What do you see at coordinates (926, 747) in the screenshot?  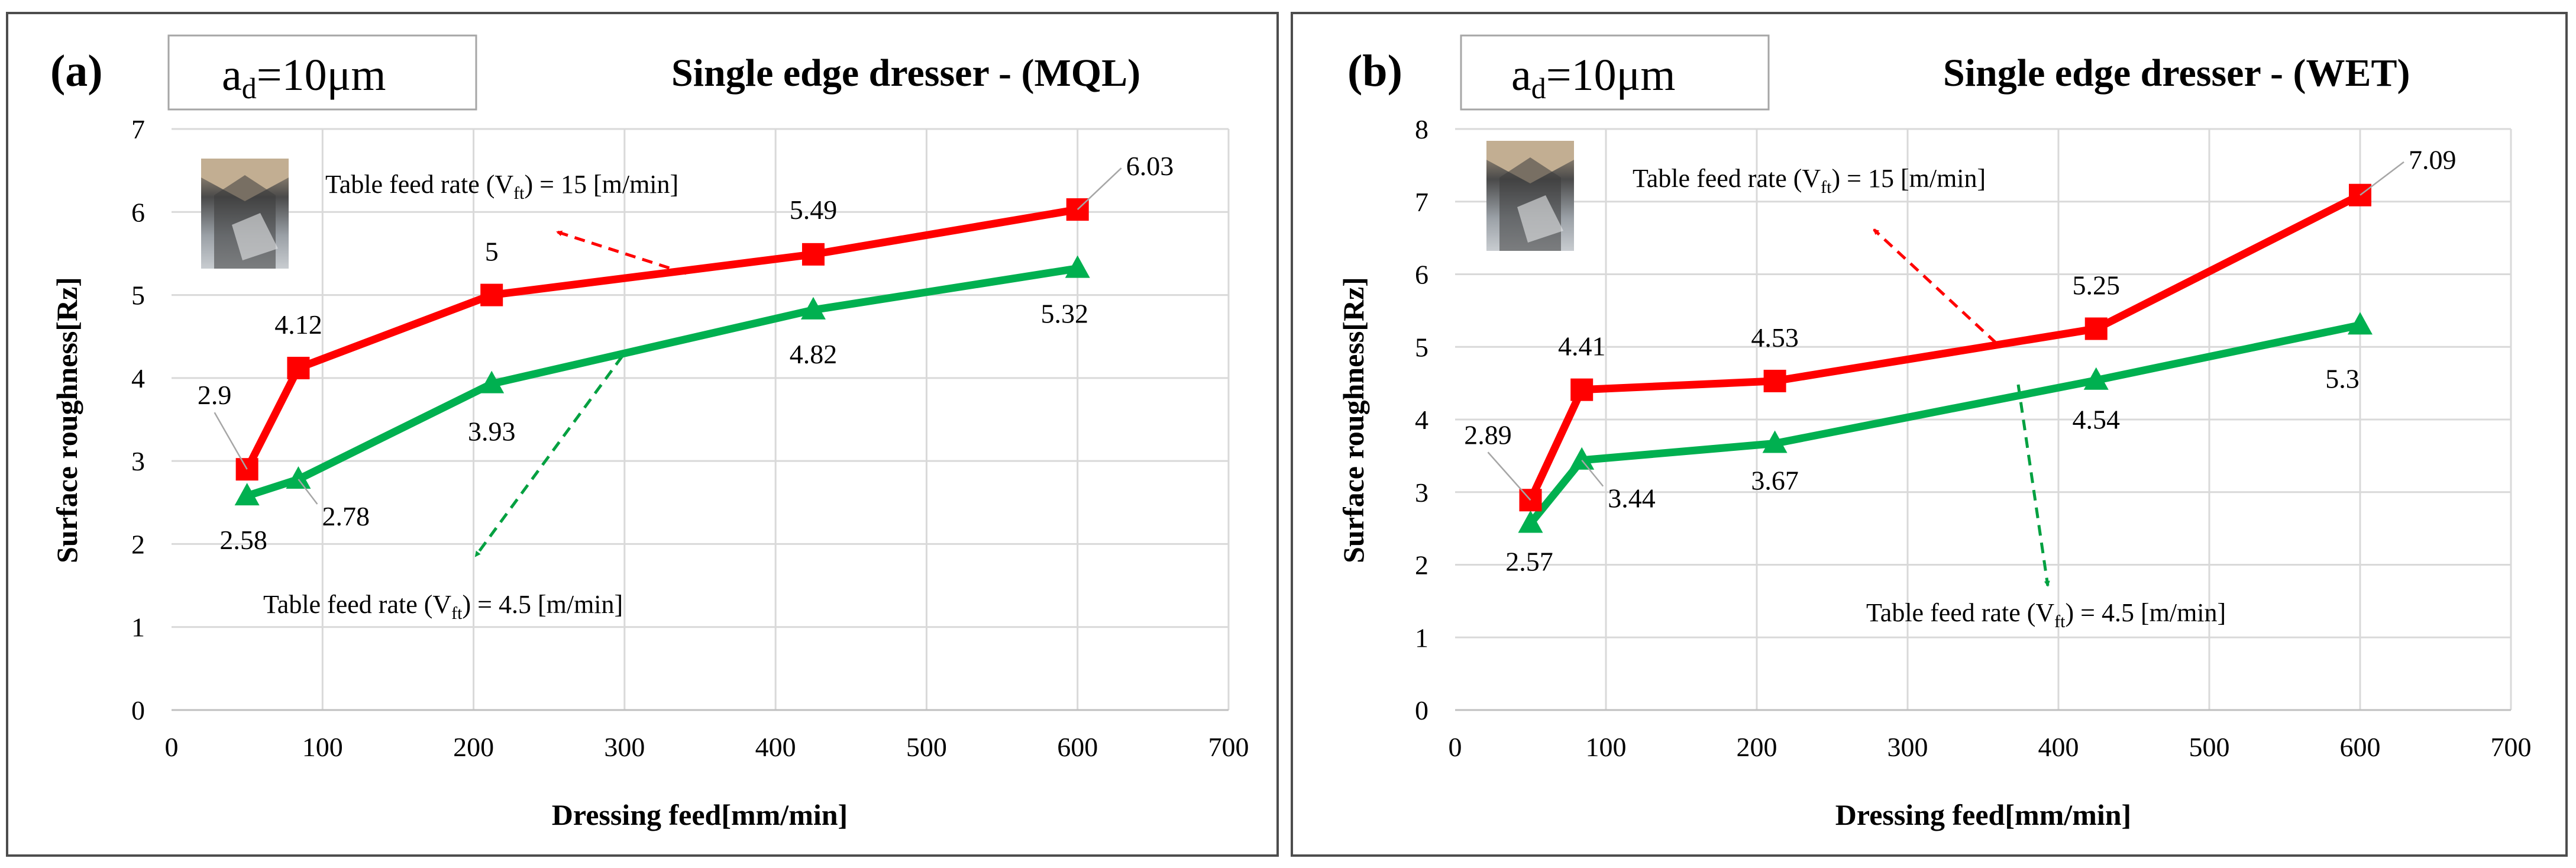 I see `panel-a-x-tick-label: 500` at bounding box center [926, 747].